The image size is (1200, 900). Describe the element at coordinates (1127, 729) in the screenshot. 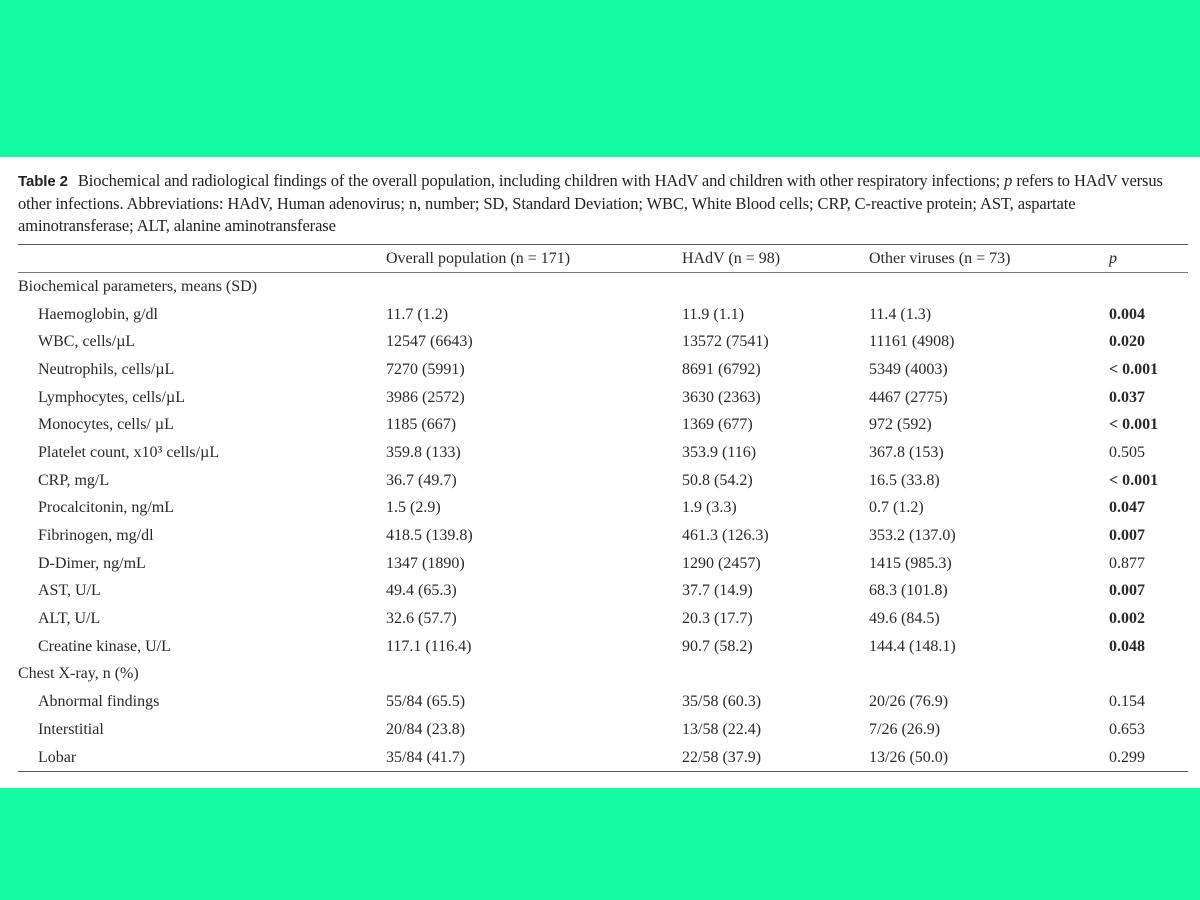

I see `cell-p: 0.653` at that location.